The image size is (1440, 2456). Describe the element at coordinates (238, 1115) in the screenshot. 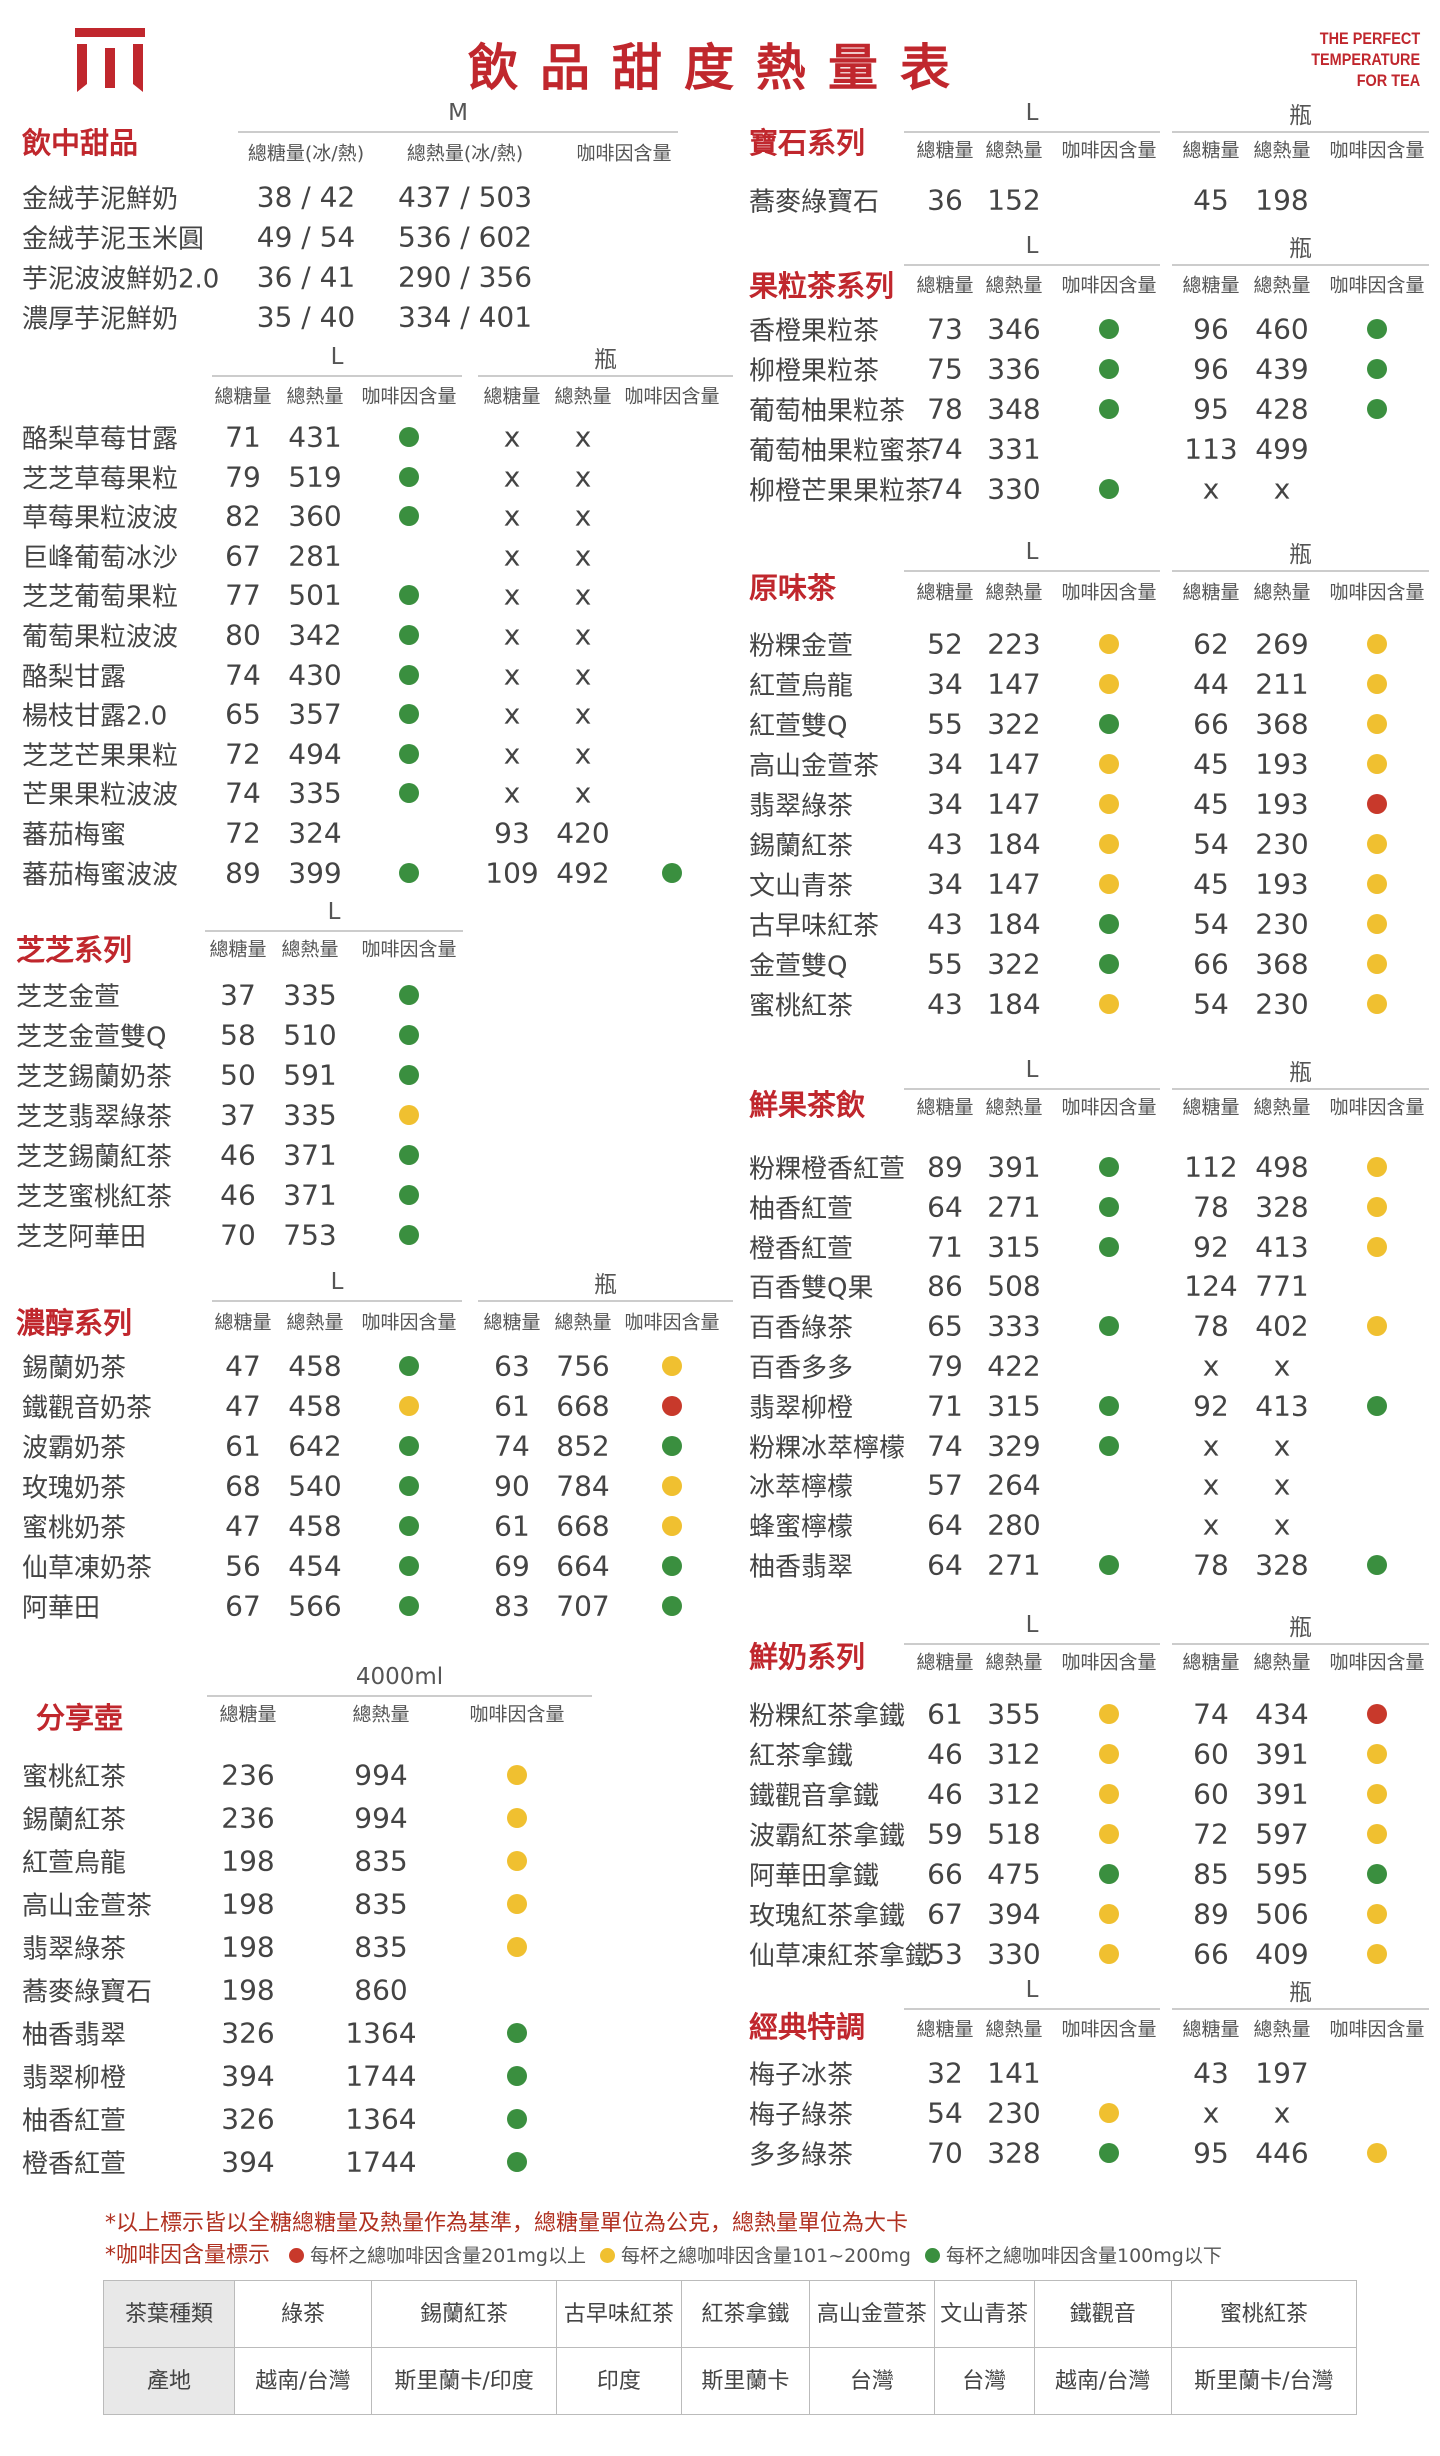

I see `sugar-value: 37` at that location.